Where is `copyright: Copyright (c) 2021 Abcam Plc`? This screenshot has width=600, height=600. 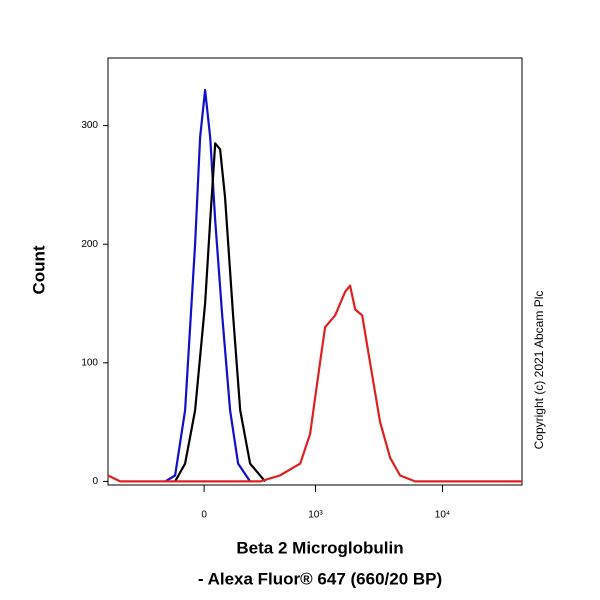 copyright: Copyright (c) 2021 Abcam Plc is located at coordinates (539, 370).